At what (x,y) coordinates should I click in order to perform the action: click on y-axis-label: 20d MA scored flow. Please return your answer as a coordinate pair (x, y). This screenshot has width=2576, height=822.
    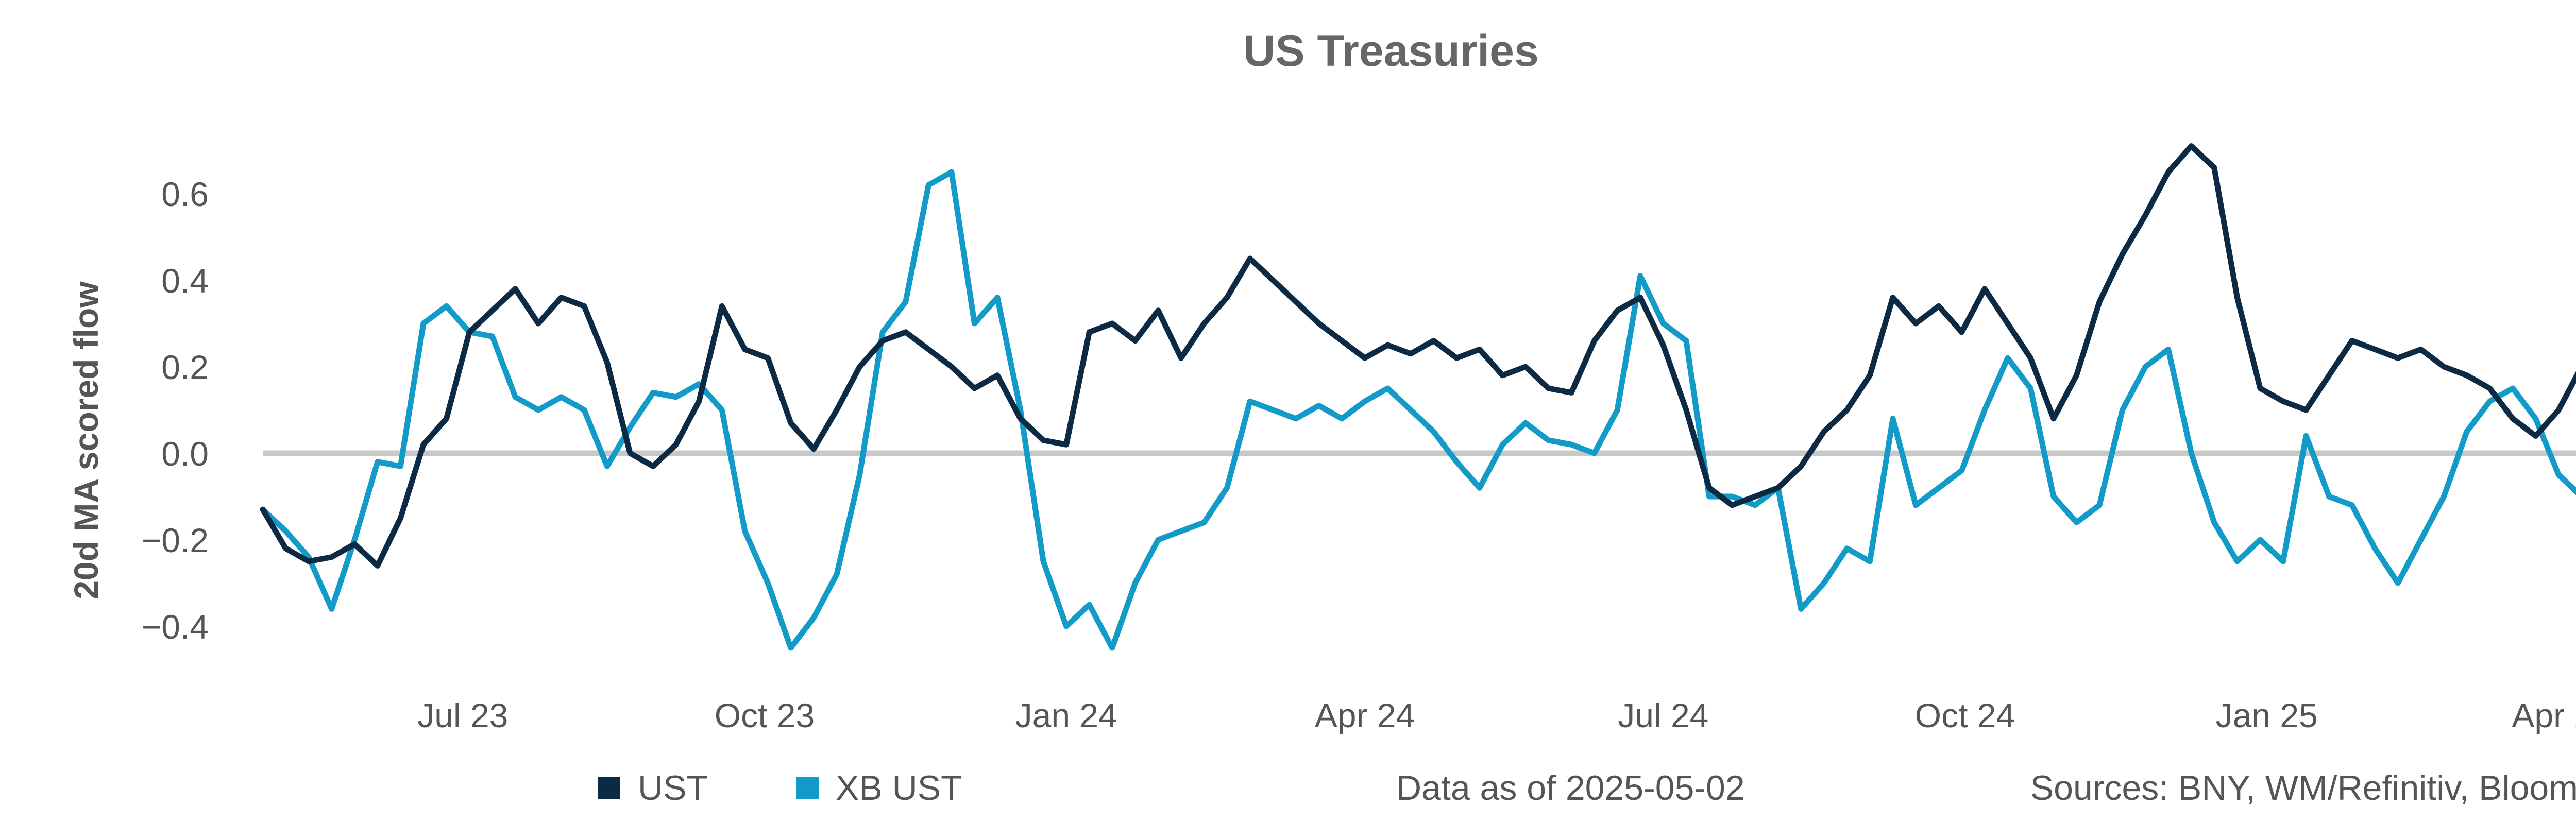
    Looking at the image, I should click on (86, 440).